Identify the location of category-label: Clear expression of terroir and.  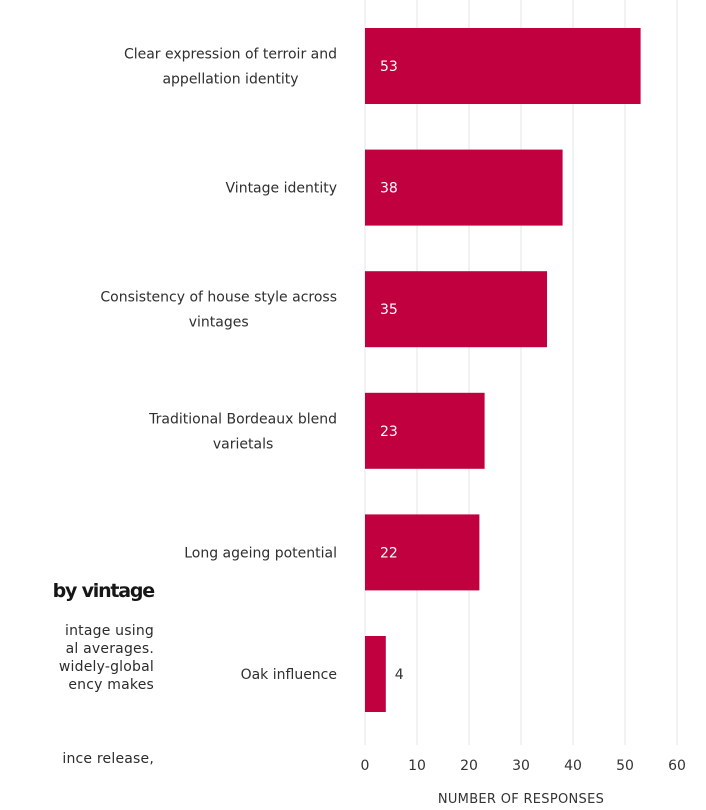
(230, 55).